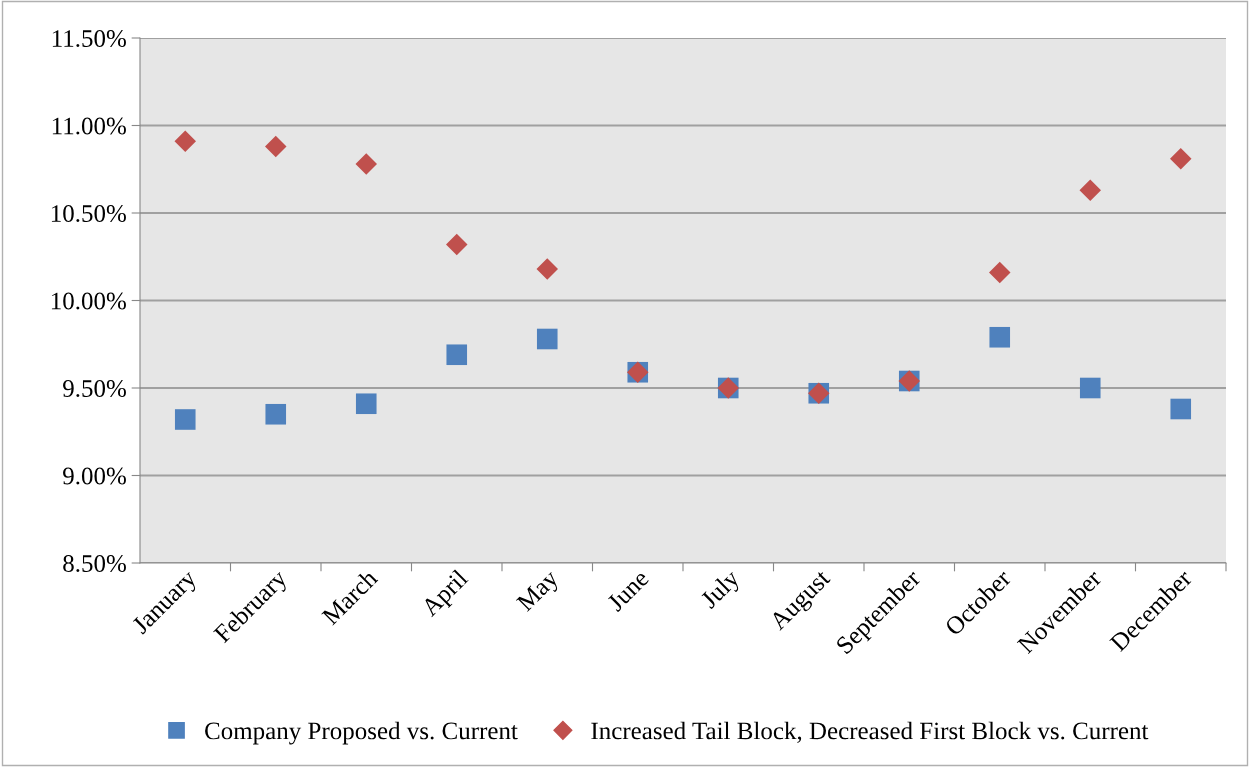  What do you see at coordinates (870, 732) in the screenshot?
I see `legend-label: Increased Tail Block, Decreased First Block vs. Current` at bounding box center [870, 732].